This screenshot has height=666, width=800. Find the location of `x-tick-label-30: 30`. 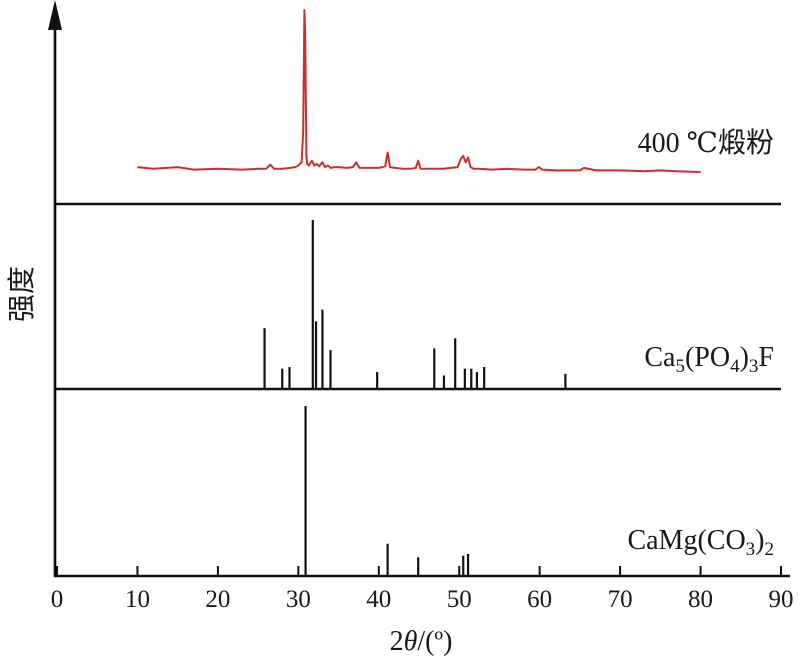

x-tick-label-30: 30 is located at coordinates (298, 599).